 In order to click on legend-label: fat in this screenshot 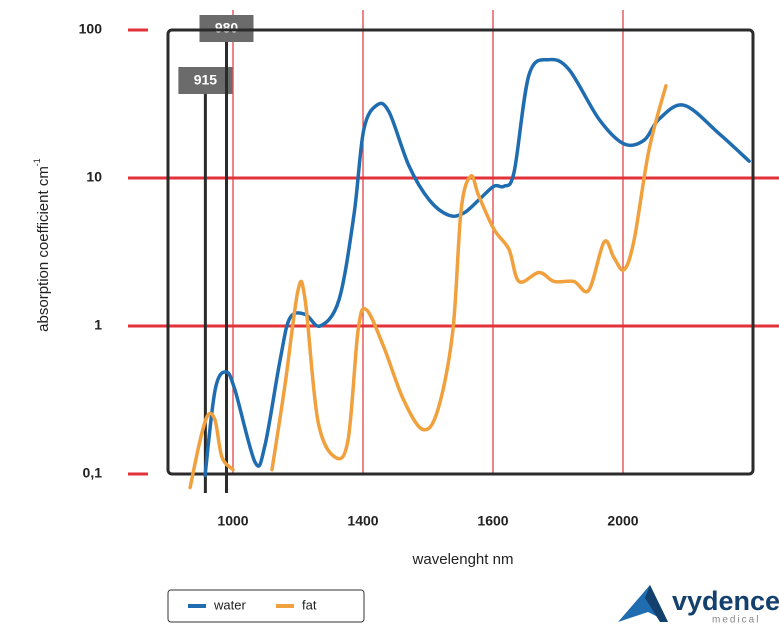, I will do `click(309, 604)`.